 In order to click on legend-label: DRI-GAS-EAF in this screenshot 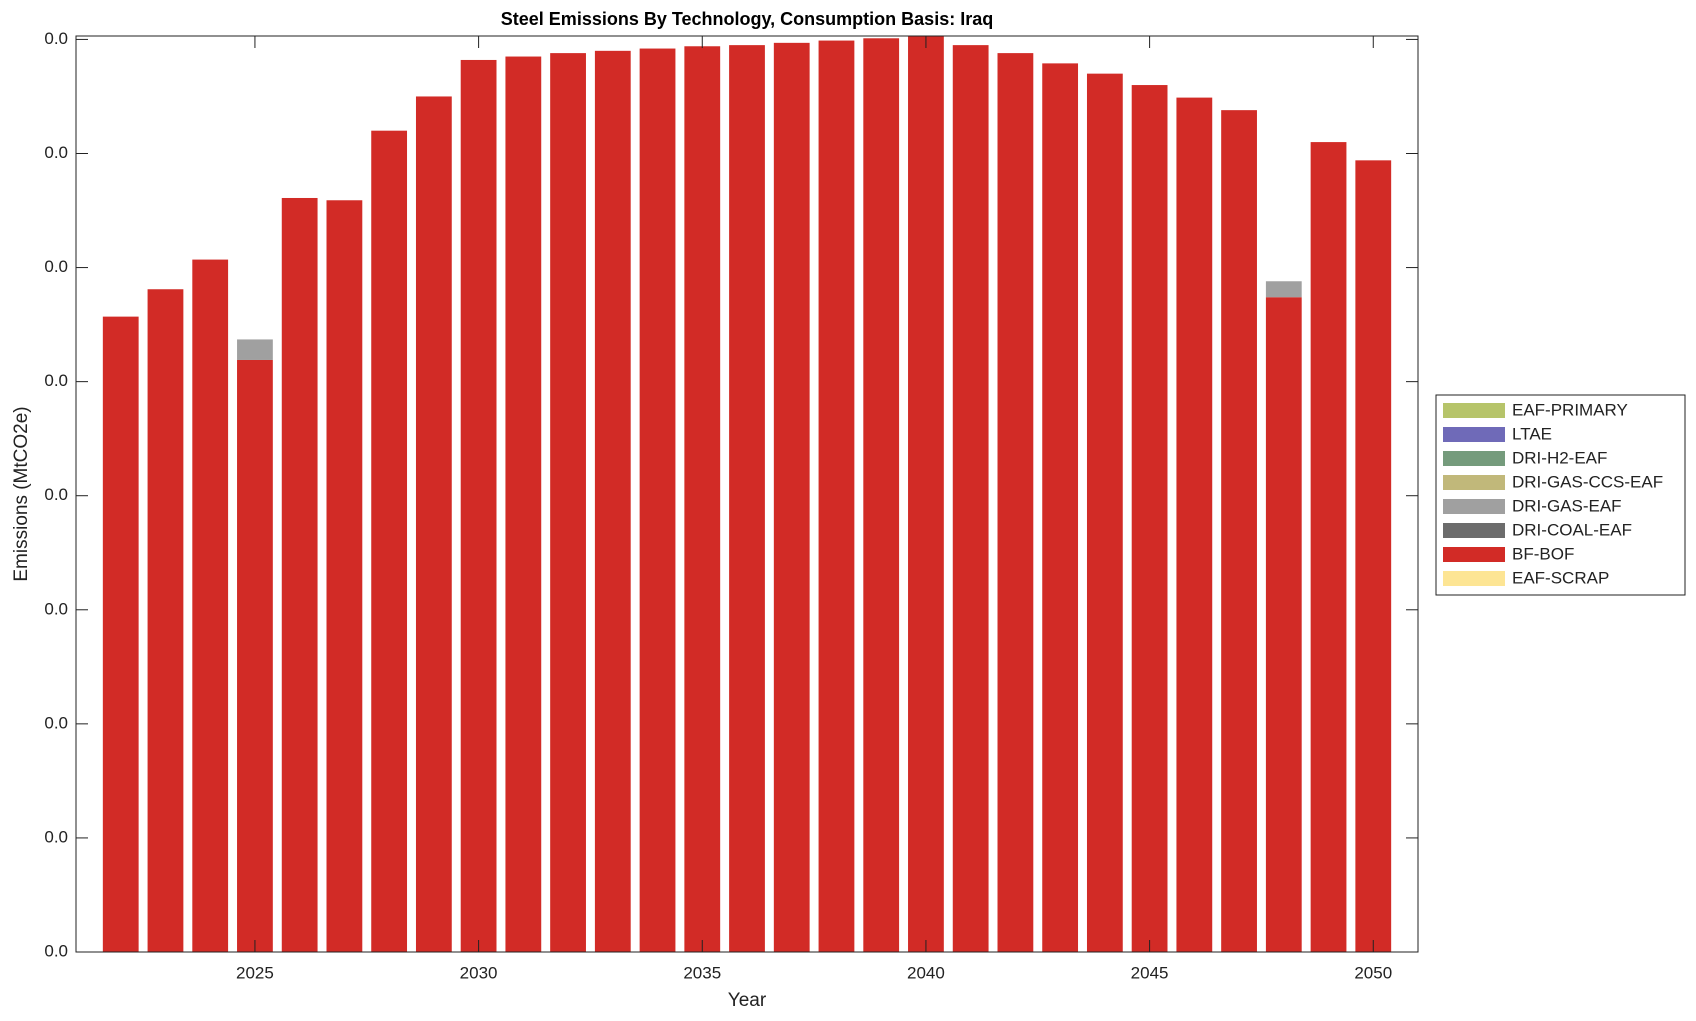, I will do `click(1567, 505)`.